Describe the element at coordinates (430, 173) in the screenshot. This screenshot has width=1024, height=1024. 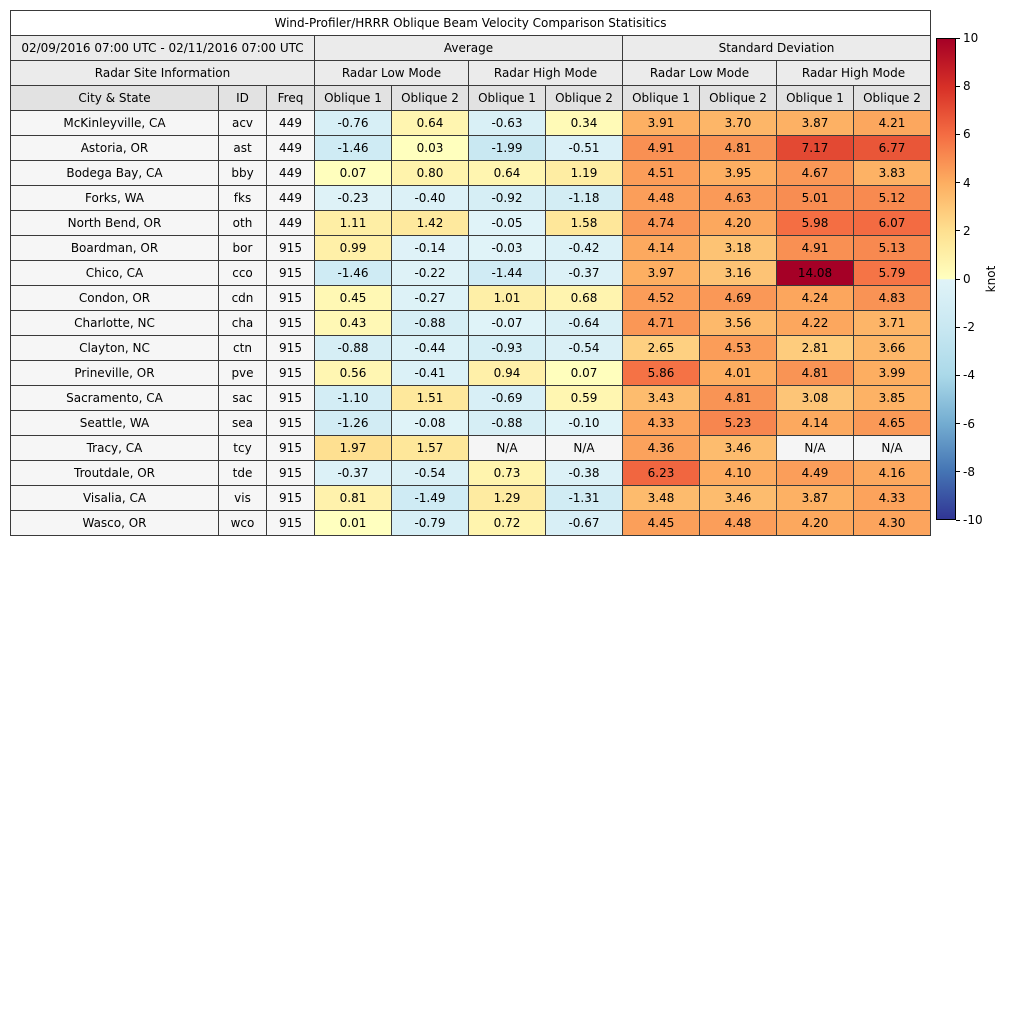
I see `value-cell: 0.80` at that location.